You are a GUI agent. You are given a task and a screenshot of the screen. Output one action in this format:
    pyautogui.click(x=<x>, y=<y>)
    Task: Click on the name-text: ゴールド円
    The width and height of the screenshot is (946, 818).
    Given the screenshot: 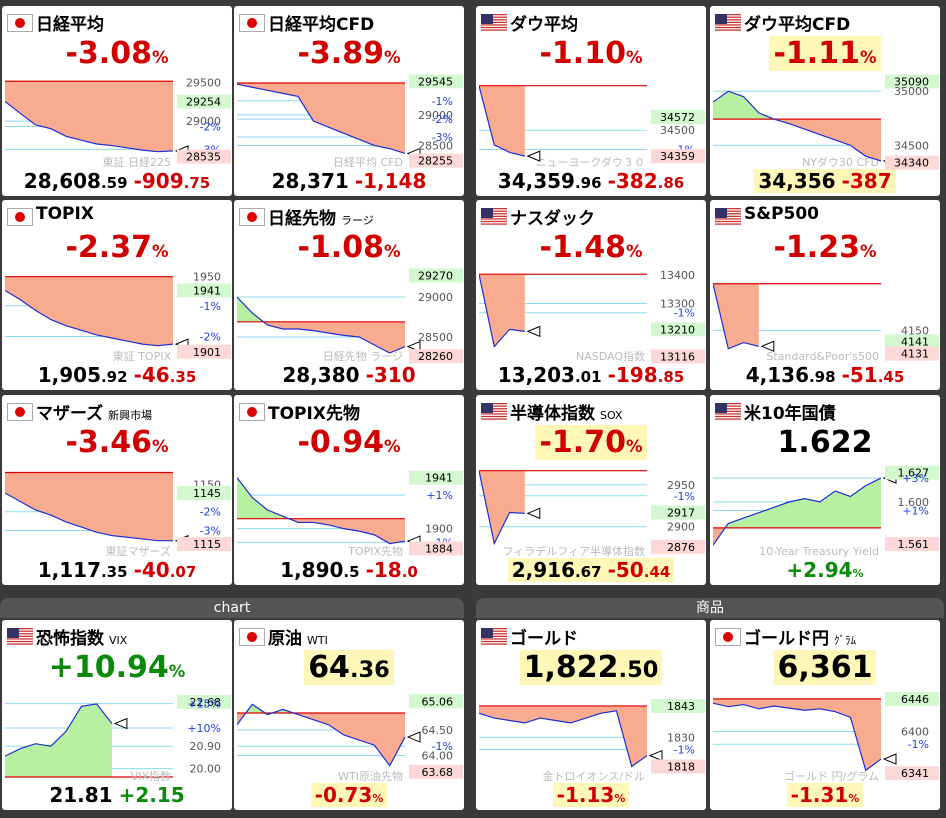 What is the action you would take?
    pyautogui.click(x=786, y=639)
    